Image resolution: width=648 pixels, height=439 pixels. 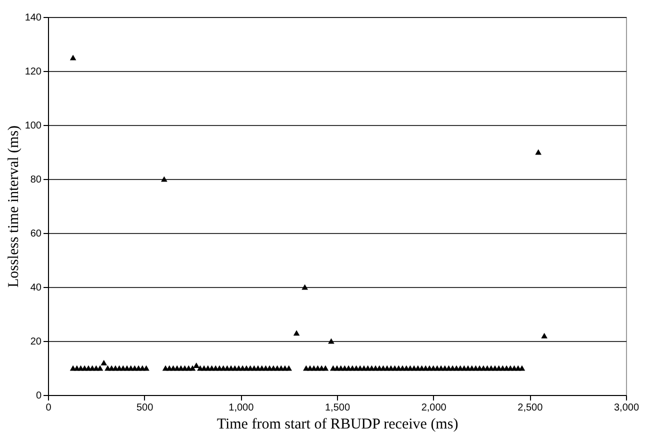 What do you see at coordinates (434, 408) in the screenshot?
I see `x-tick-label: 2,000` at bounding box center [434, 408].